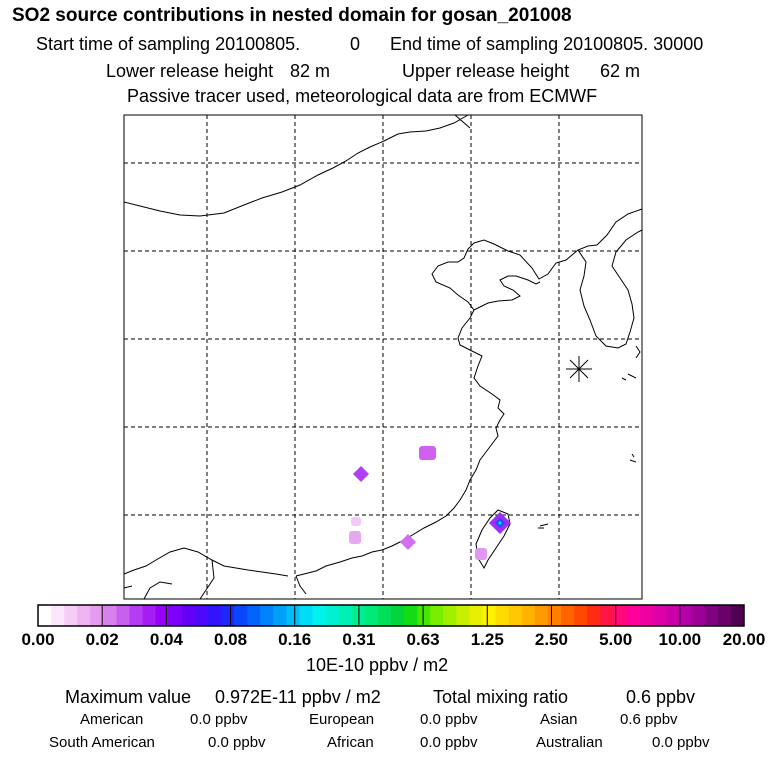 The height and width of the screenshot is (768, 768). What do you see at coordinates (610, 289) in the screenshot?
I see `korea-coast` at bounding box center [610, 289].